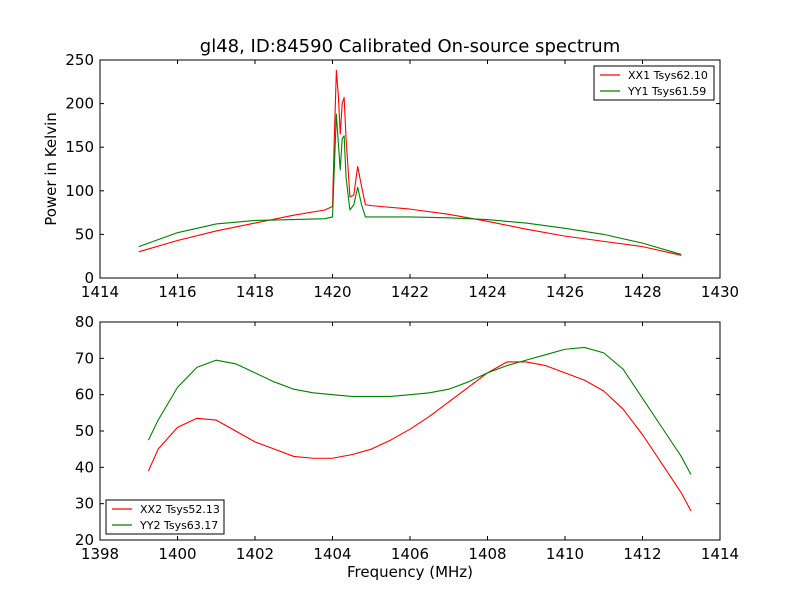 The image size is (800, 600). I want to click on legend-entry-label: XX2 Tsys52.13, so click(180, 509).